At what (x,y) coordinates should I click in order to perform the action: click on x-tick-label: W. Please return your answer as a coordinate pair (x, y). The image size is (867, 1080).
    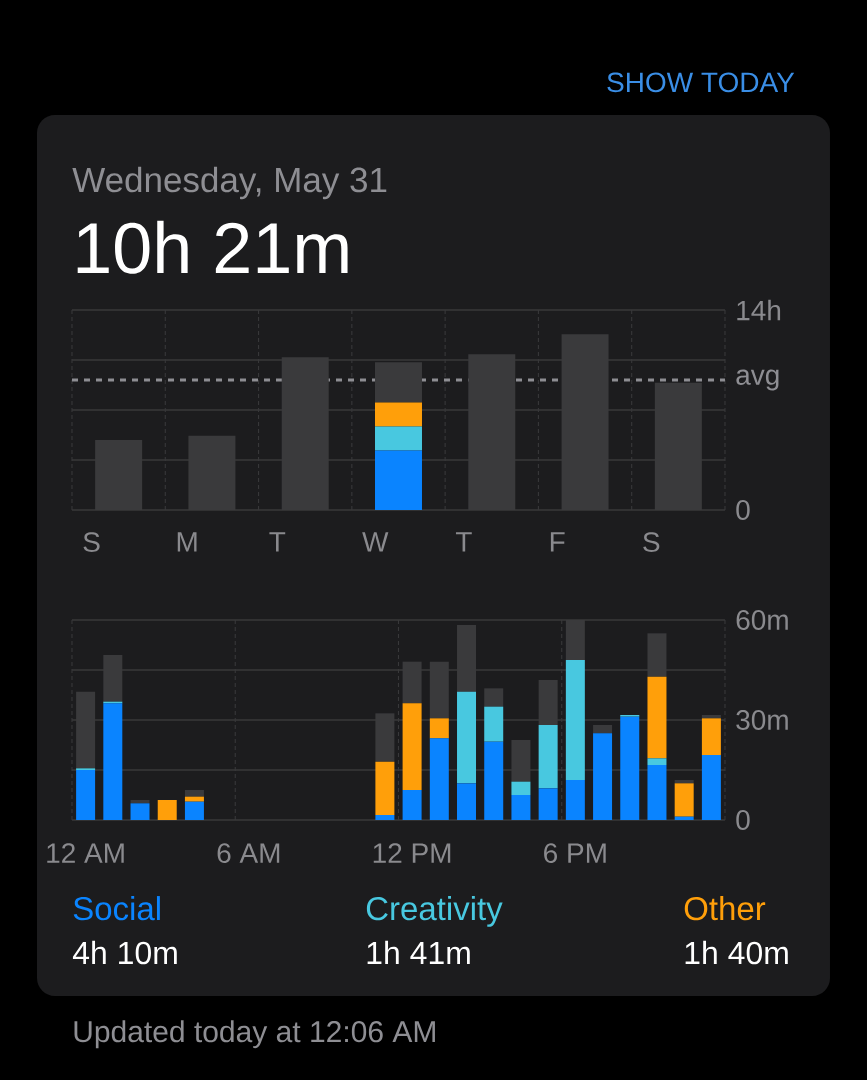
    Looking at the image, I should click on (375, 542).